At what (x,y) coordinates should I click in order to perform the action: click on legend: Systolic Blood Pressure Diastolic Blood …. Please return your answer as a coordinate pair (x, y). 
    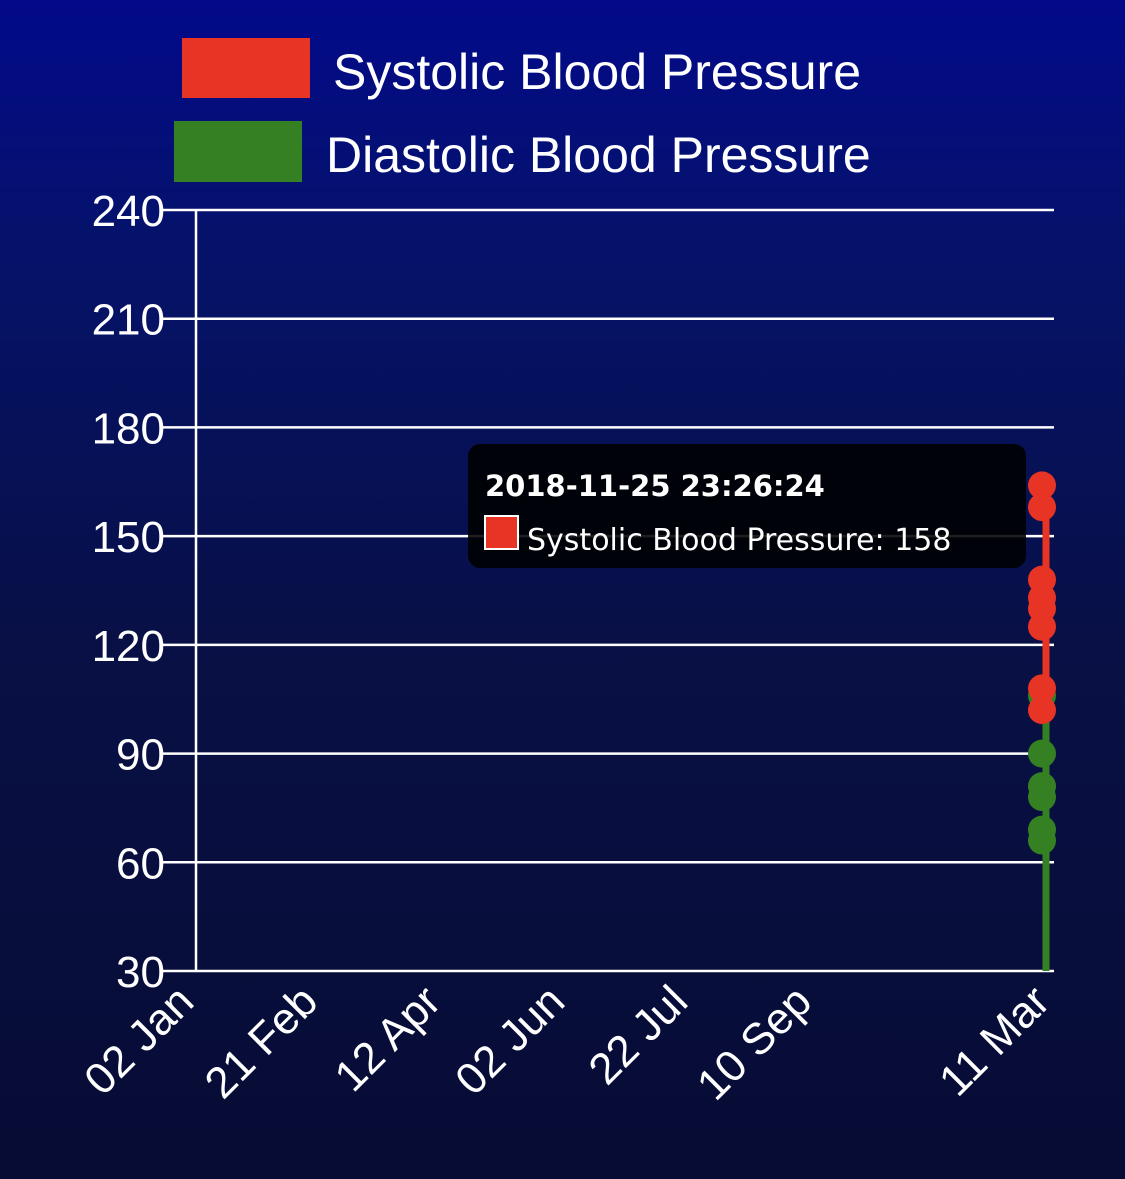
    Looking at the image, I should click on (522, 110).